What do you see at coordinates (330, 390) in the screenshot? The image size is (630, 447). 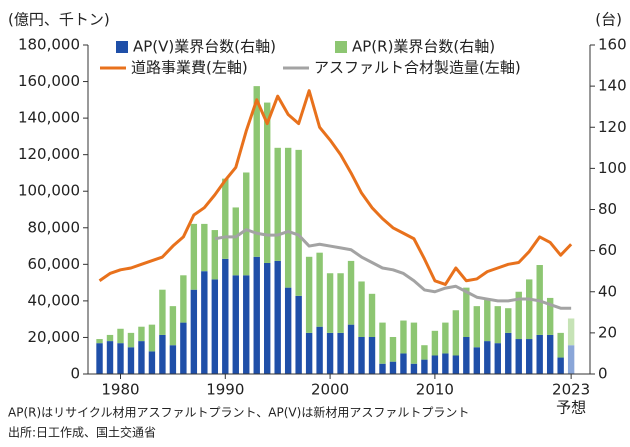 I see `x-tick-label: 2000` at bounding box center [330, 390].